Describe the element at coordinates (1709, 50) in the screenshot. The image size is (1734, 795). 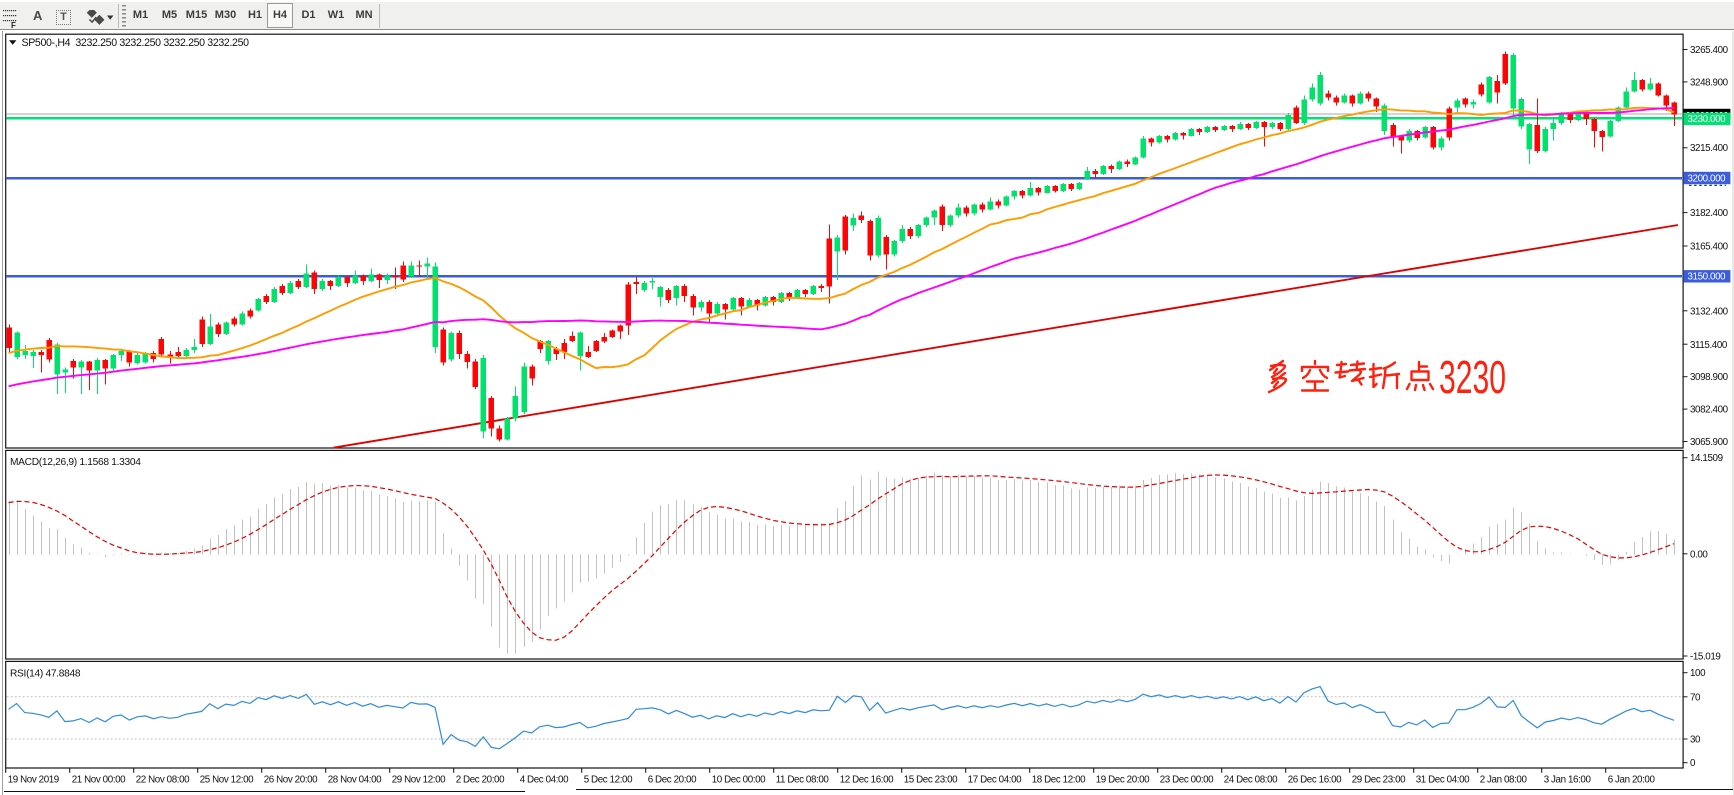
I see `svg-text: 3265.400` at that location.